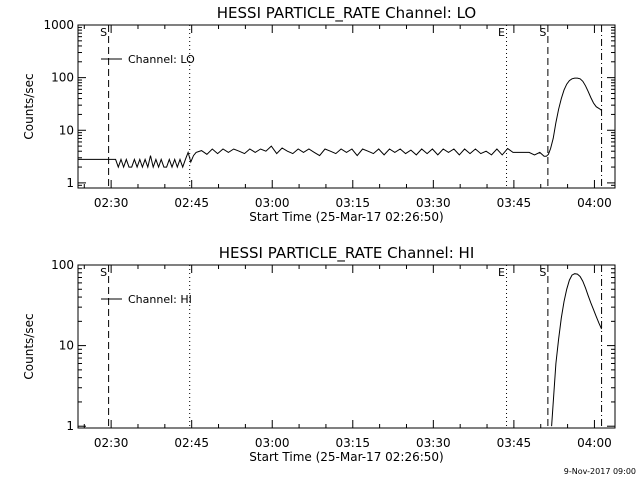 Image resolution: width=640 pixels, height=480 pixels. Describe the element at coordinates (347, 253) in the screenshot. I see `chart-title: HESSI PARTICLE_RATE Channel: HI` at that location.